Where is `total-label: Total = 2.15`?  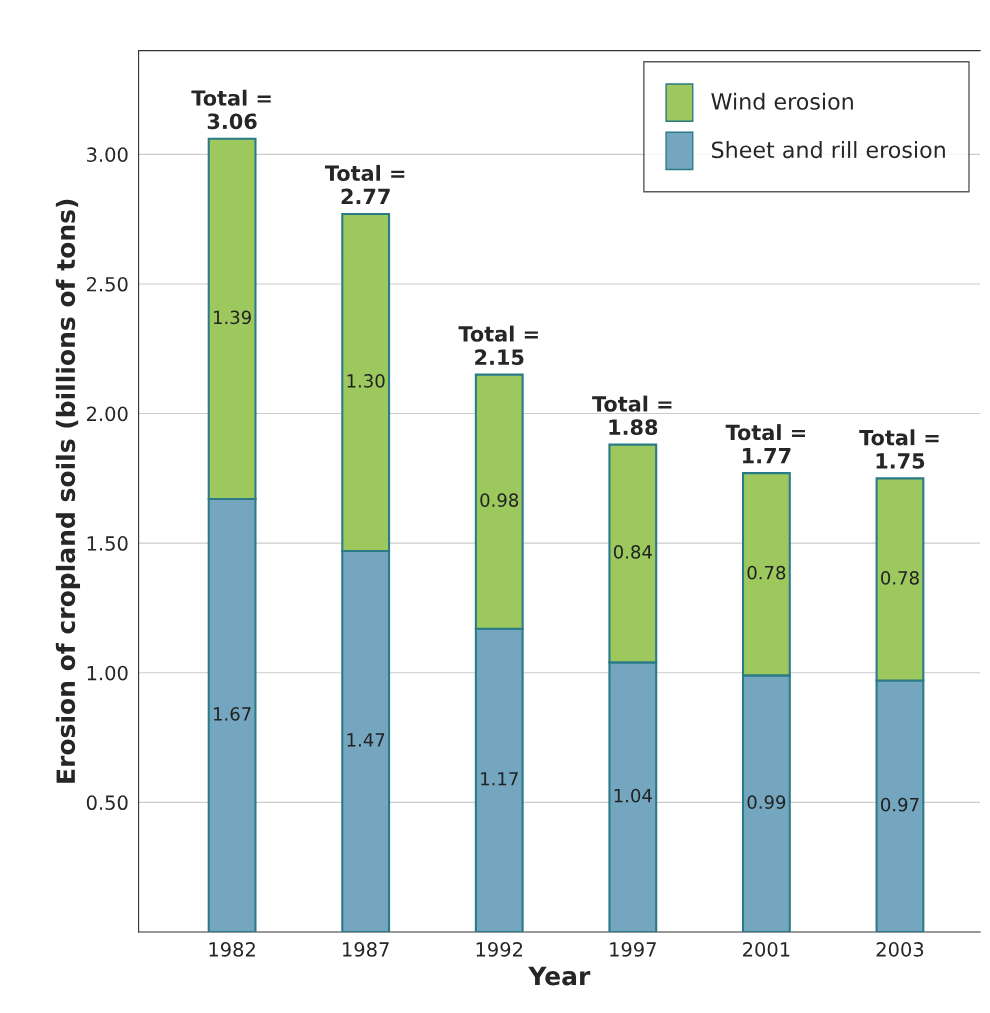
total-label: Total = 2.15 is located at coordinates (498, 345).